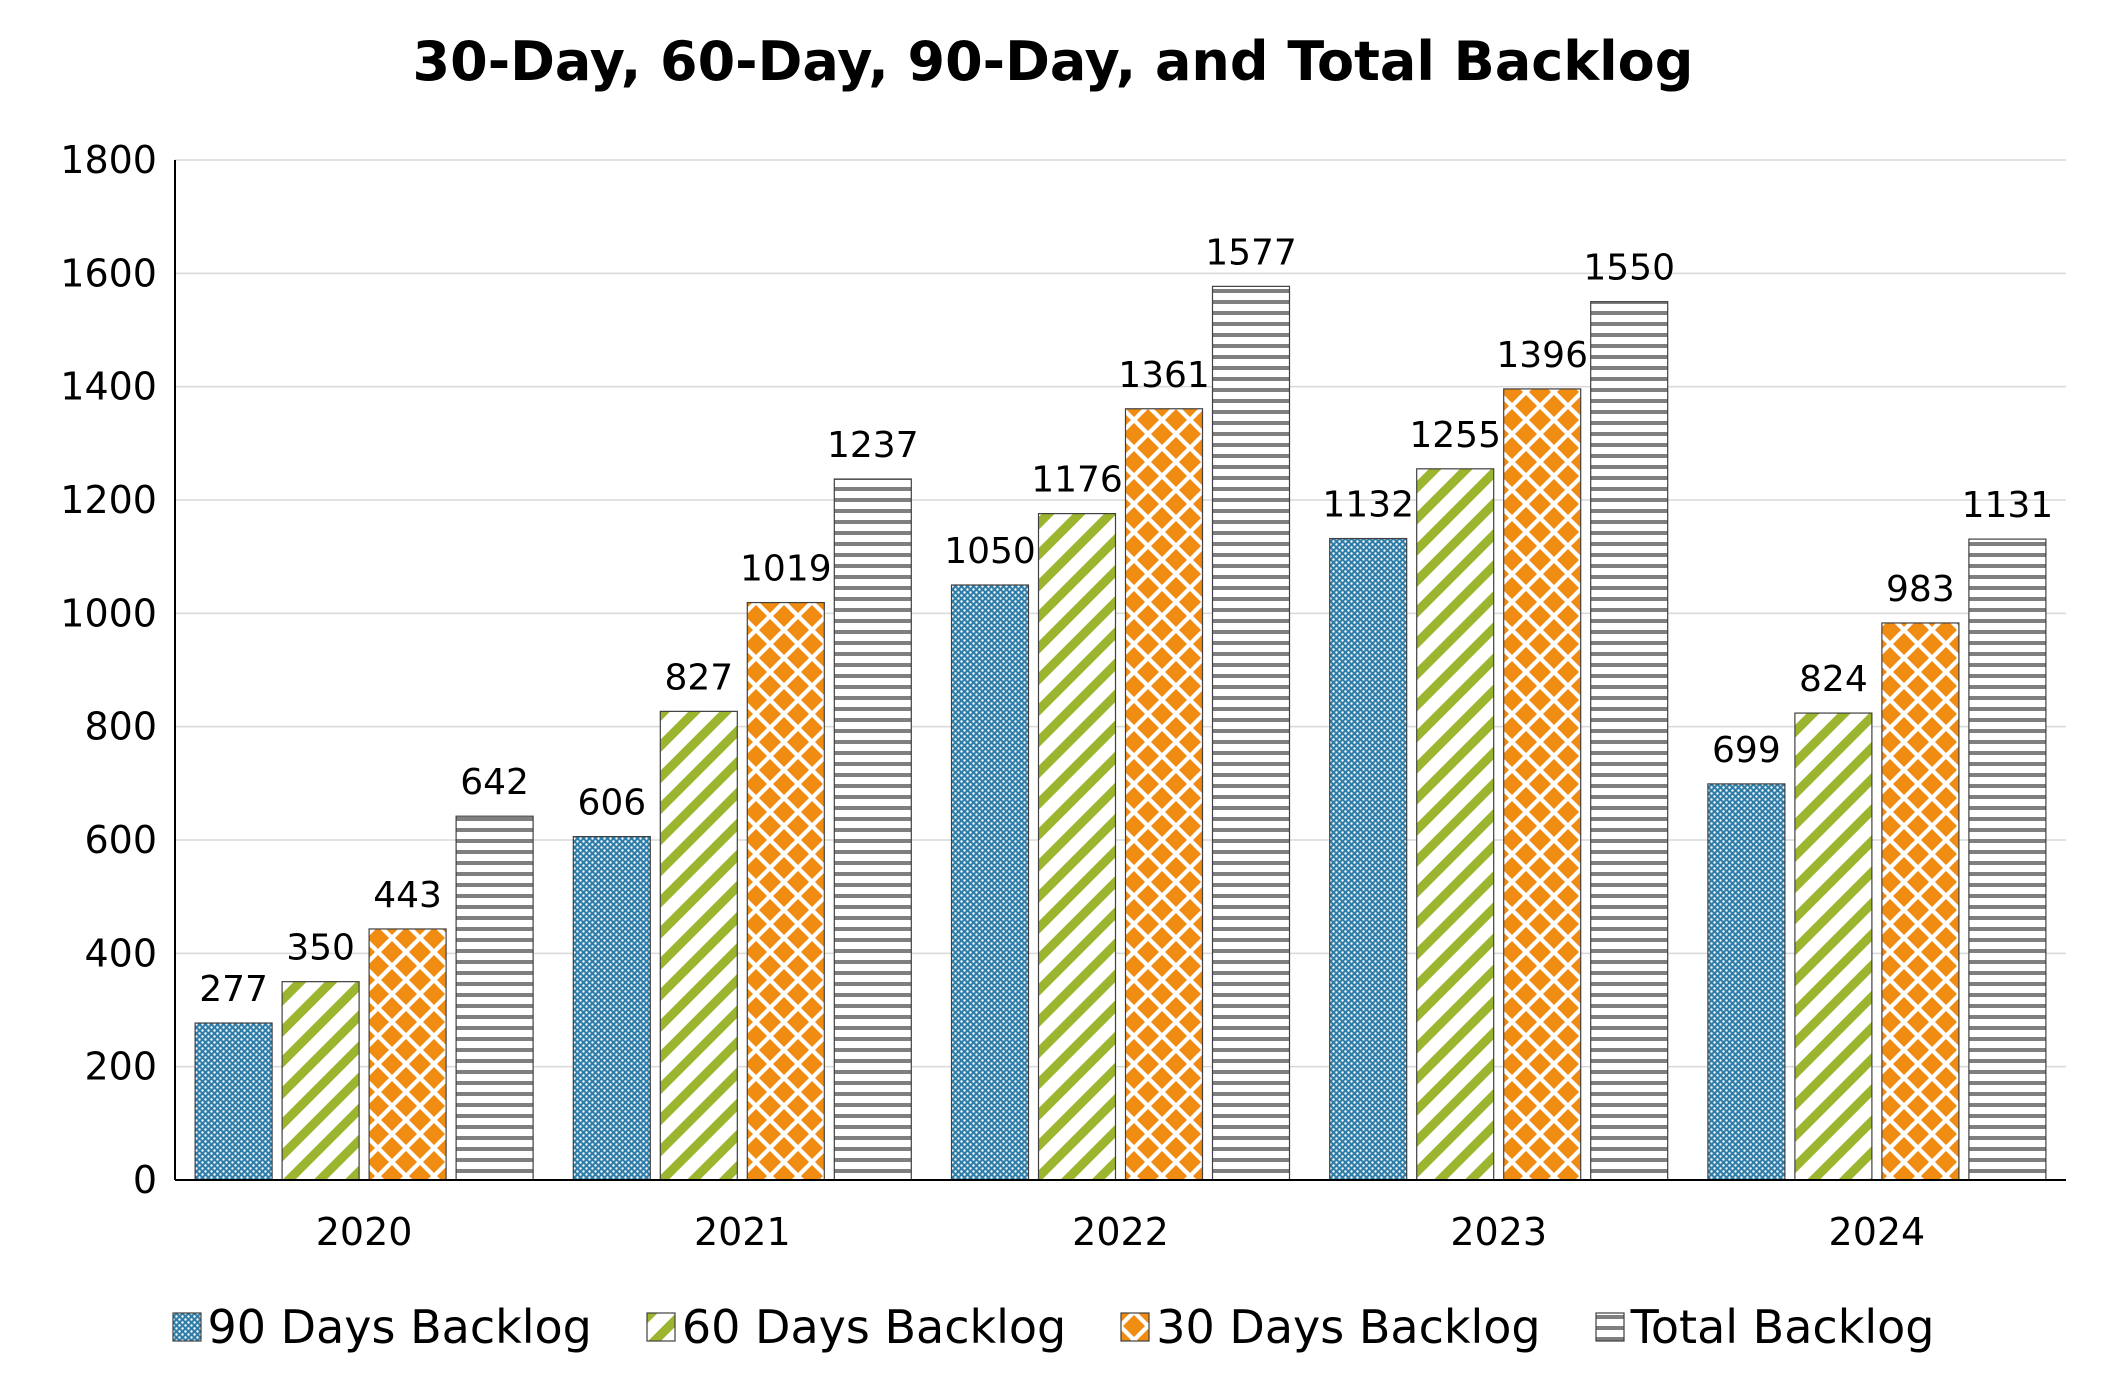 Image resolution: width=2106 pixels, height=1393 pixels. Describe the element at coordinates (1746, 750) in the screenshot. I see `data-label: 699` at that location.